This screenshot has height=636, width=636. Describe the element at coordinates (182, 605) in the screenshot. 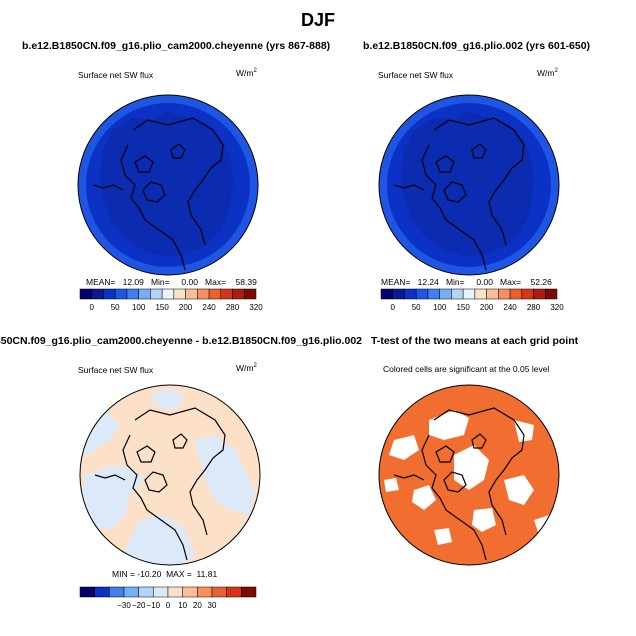

I see `colorbar-tick-label: 10` at that location.